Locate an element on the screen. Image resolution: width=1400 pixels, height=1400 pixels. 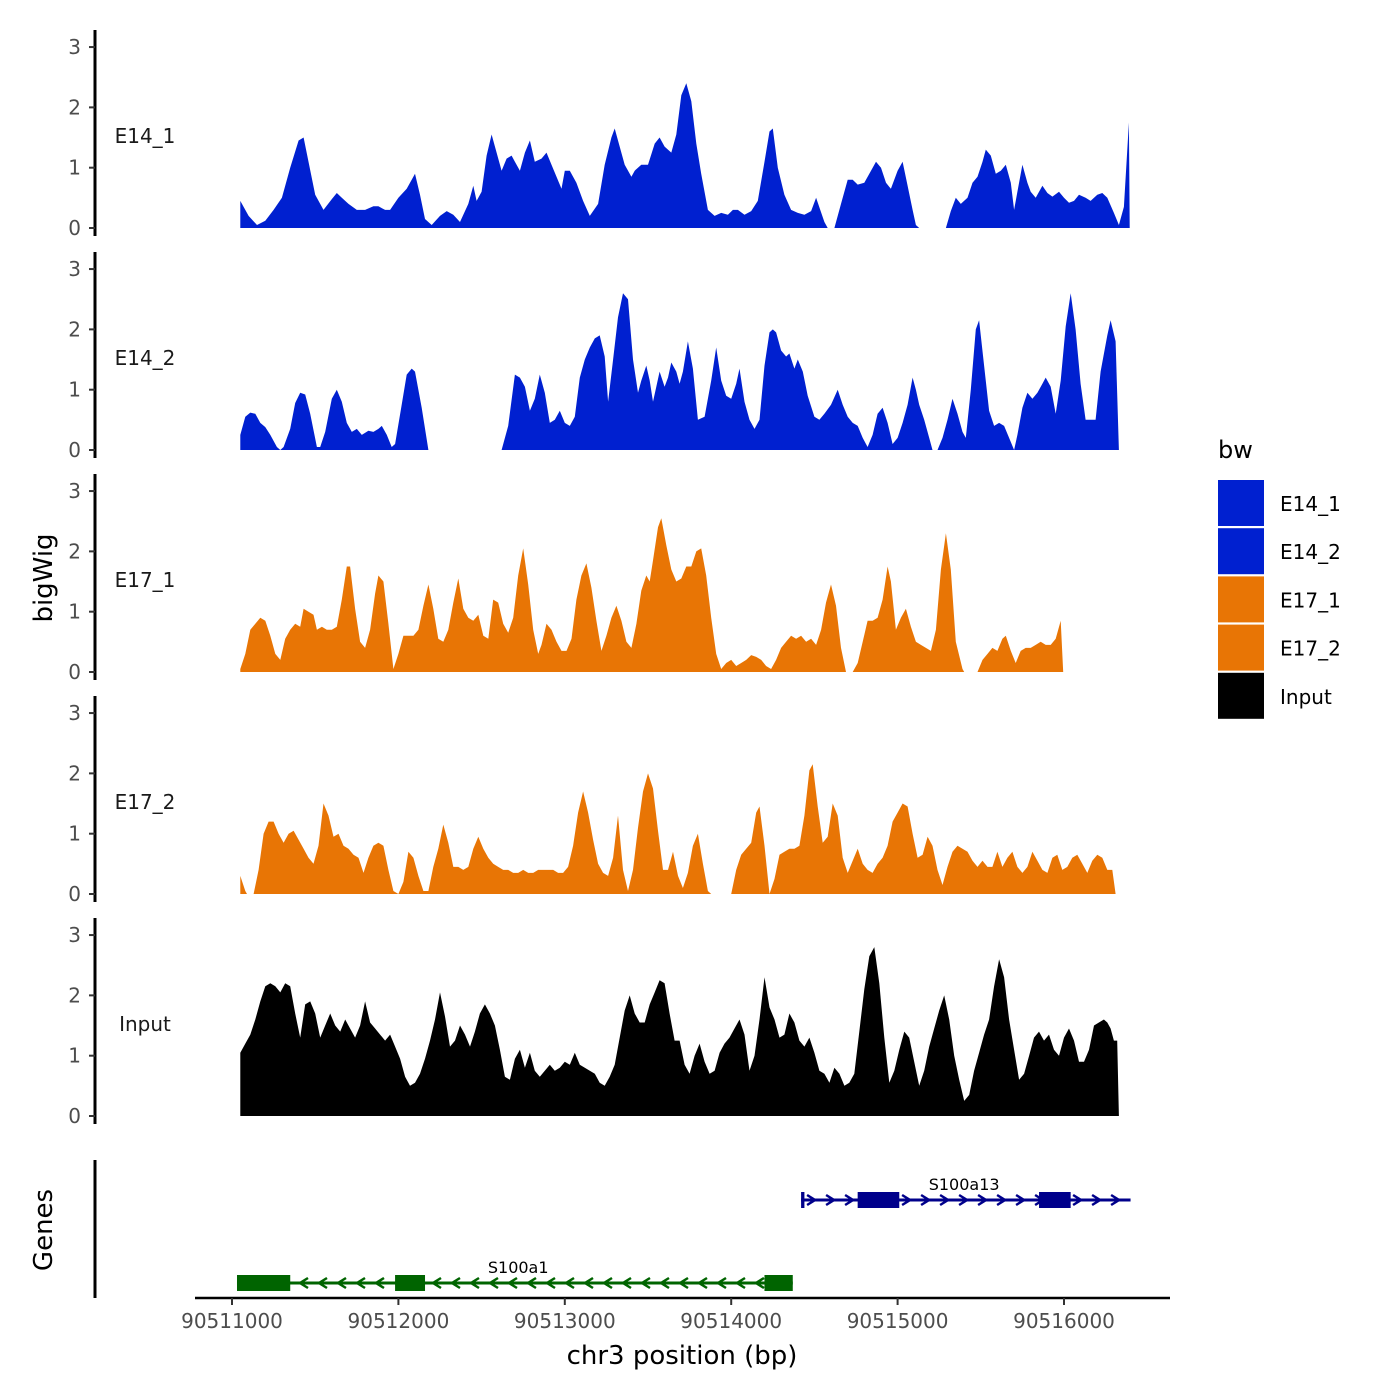
track-E14_2: 0 1 2 3 E14_2 is located at coordinates (593, 357).